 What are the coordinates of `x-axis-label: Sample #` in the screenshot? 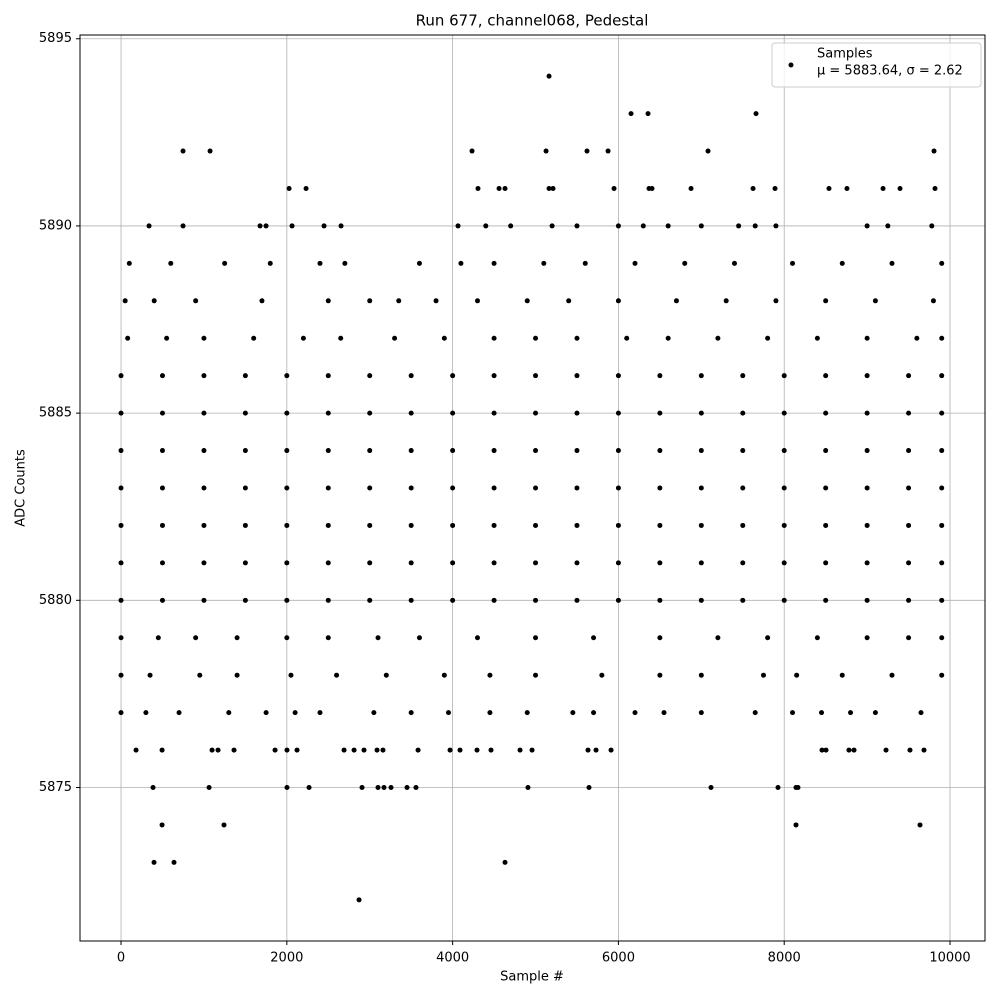 It's located at (532, 977).